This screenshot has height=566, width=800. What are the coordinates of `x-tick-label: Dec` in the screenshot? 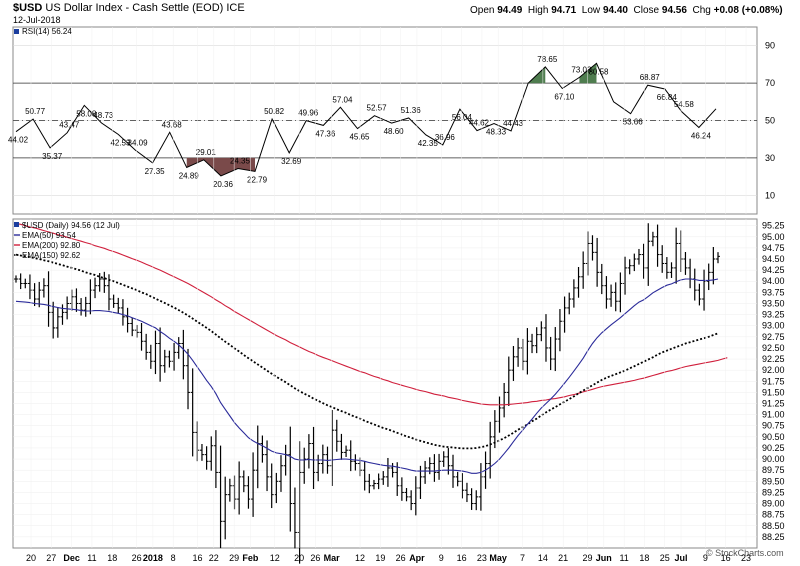 It's located at (71, 558).